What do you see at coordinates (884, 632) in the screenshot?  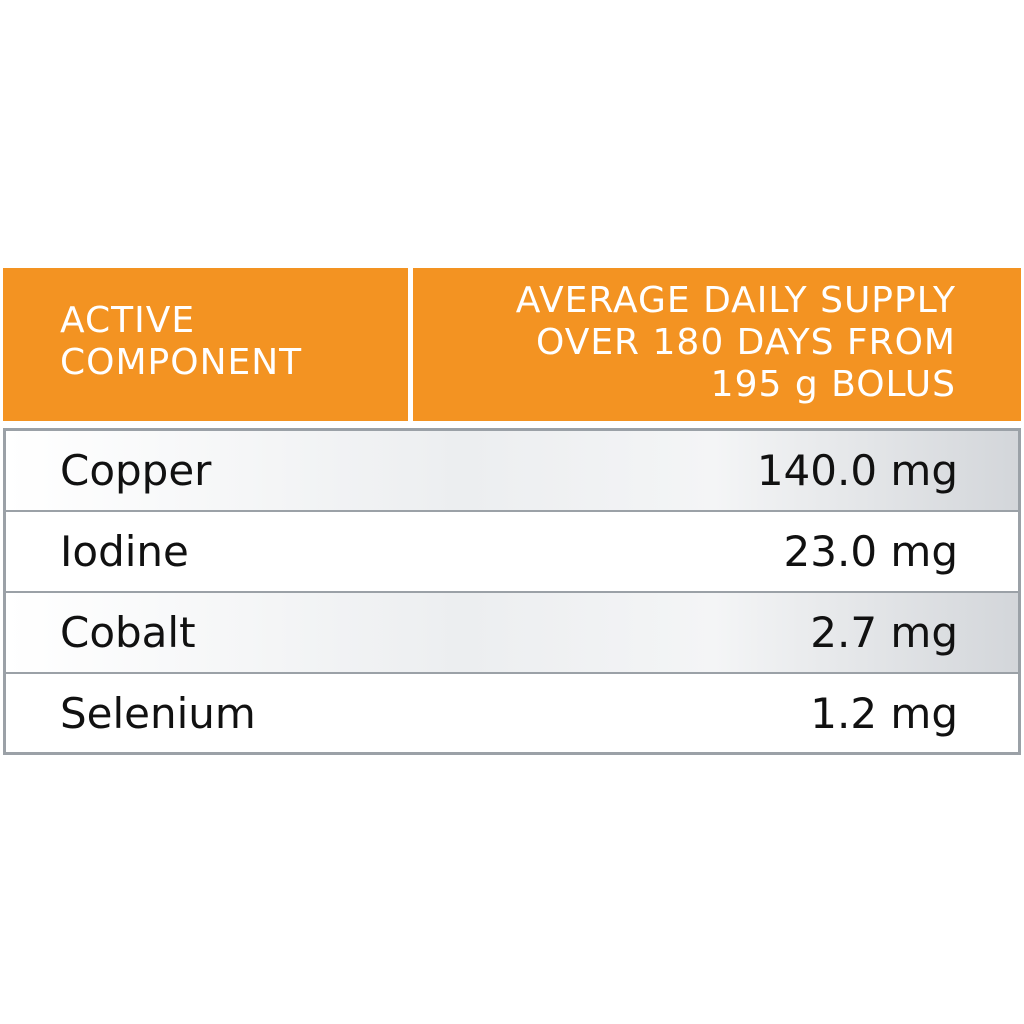 I see `component-value: 2.7 mg` at bounding box center [884, 632].